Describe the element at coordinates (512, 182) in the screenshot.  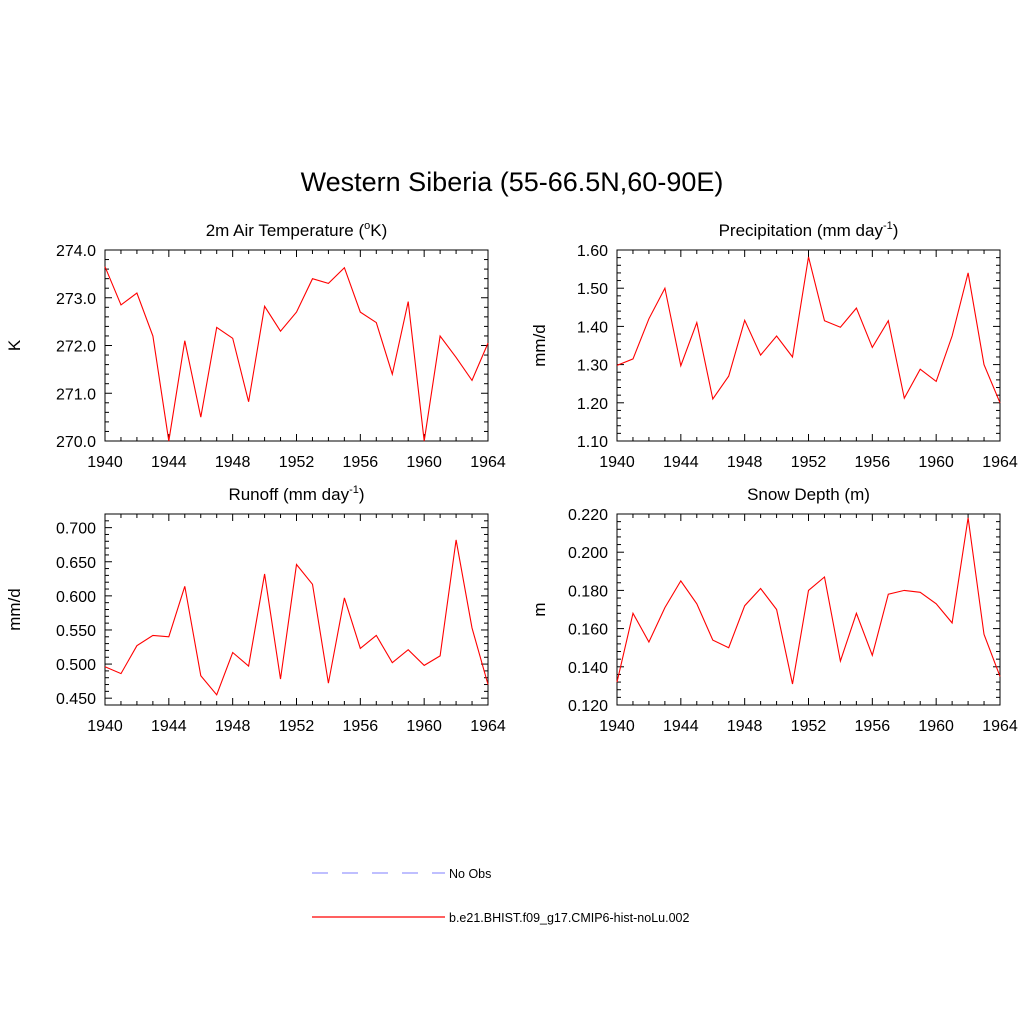
I see `main-title: Western Siberia (55-66.5N,60-90E)` at that location.